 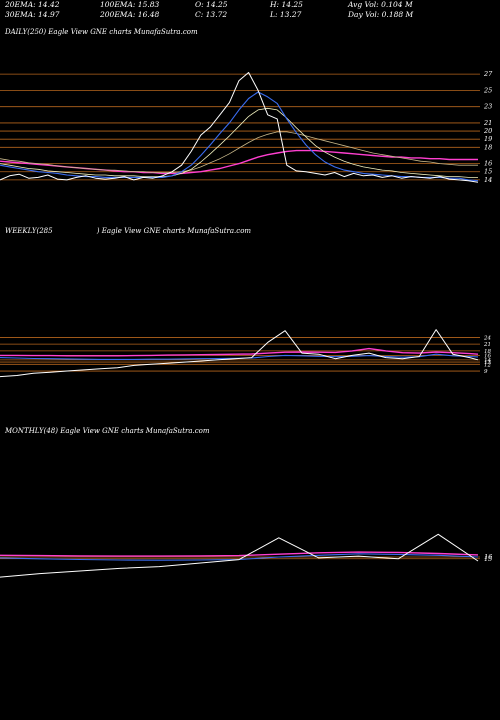 I want to click on y-tick-label: 24, so click(x=487, y=338).